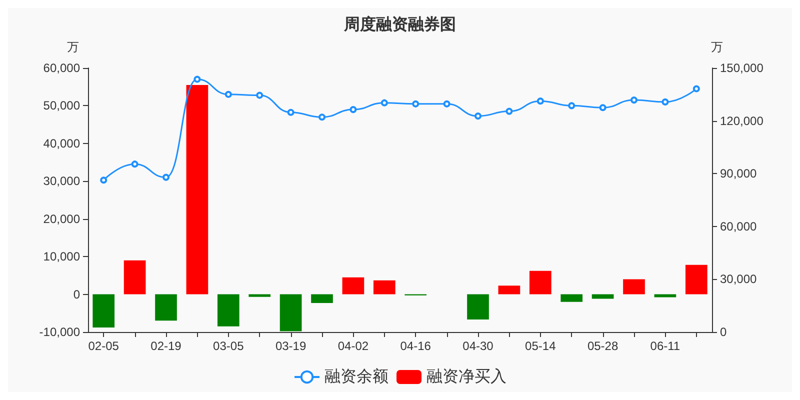 This screenshot has height=400, width=800. I want to click on y-tick-label: 30,000, so click(61, 181).